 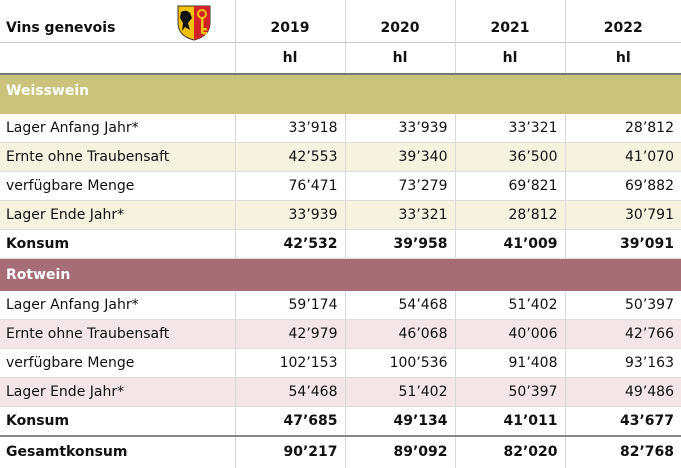 I want to click on data-row: verfügbare Menge 76’471 73’279 69’821 69’882, so click(x=340, y=186).